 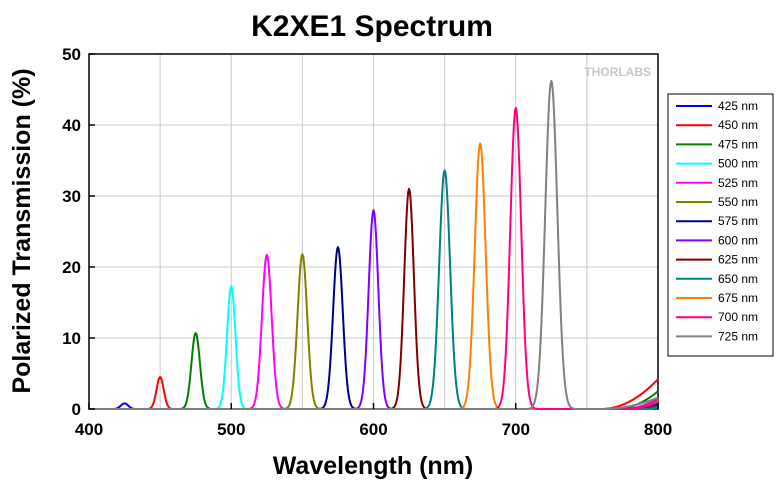 I want to click on legend-entry-label: 450 nm, so click(x=738, y=125).